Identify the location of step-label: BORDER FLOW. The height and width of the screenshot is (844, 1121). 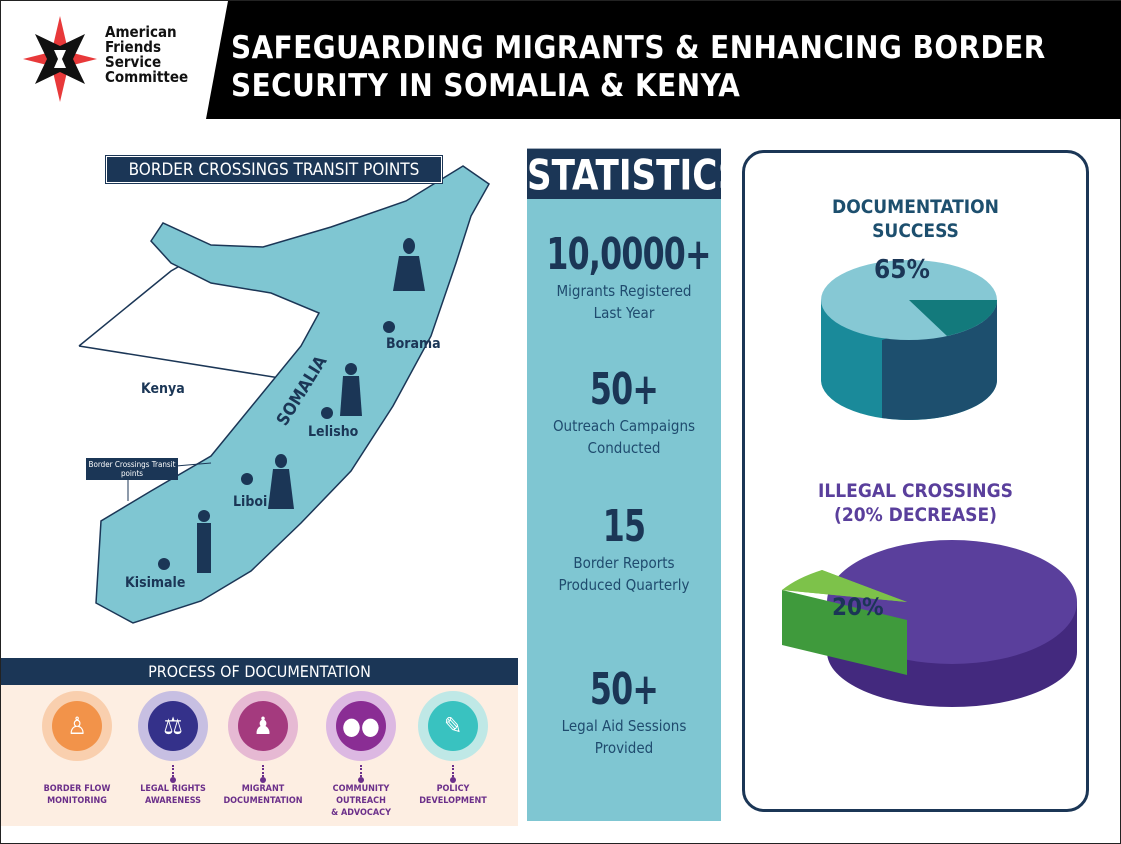
(77, 789).